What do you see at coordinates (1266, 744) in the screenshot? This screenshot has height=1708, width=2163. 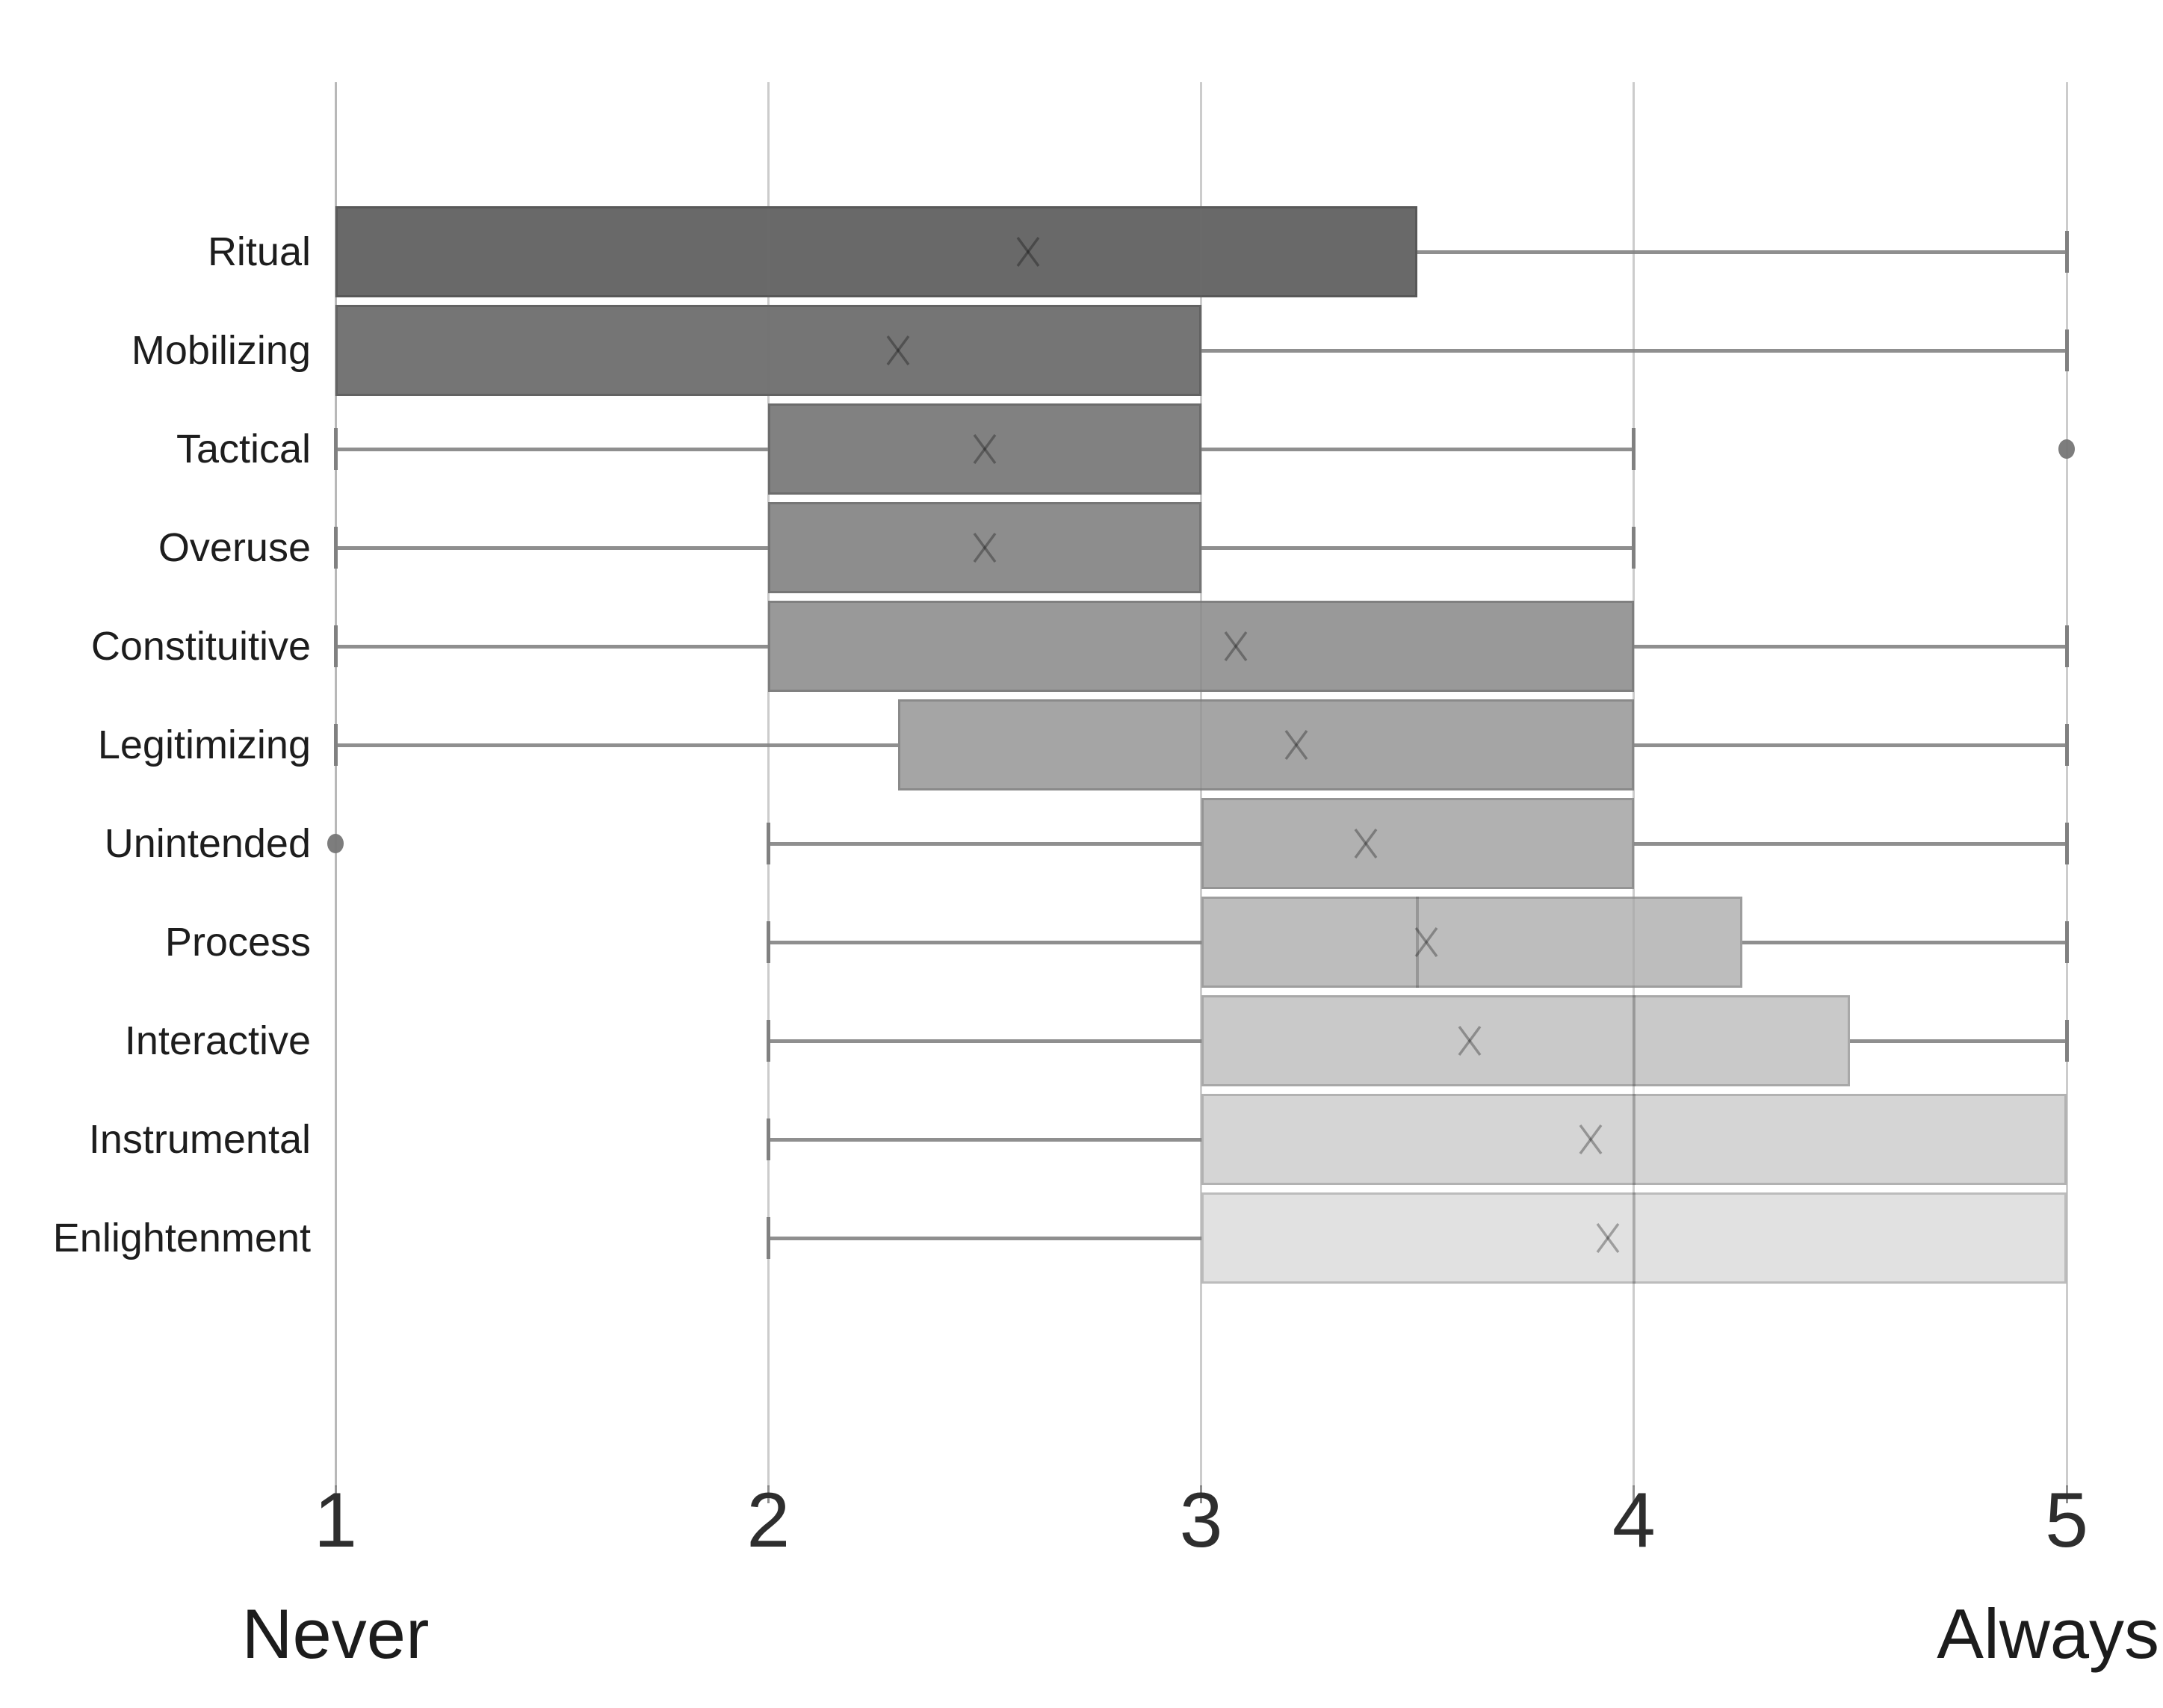 I see `box-legitimizing` at bounding box center [1266, 744].